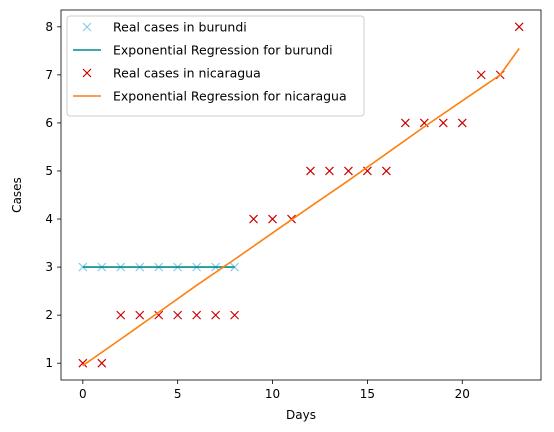 The height and width of the screenshot is (432, 554). I want to click on legend-label: Exponential Regression for nicaragua, so click(230, 96).